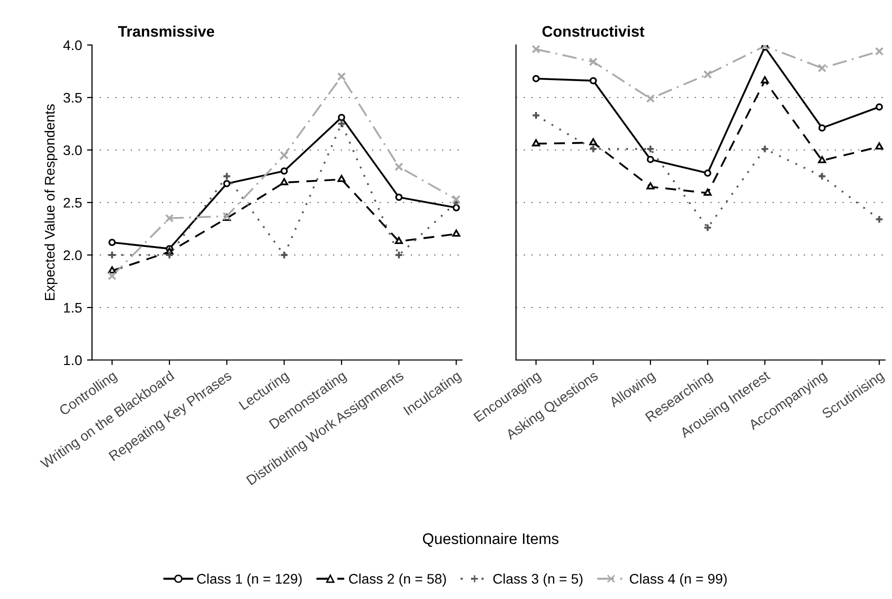  Describe the element at coordinates (490, 539) in the screenshot. I see `x-axis-title: Questionnaire Items` at that location.